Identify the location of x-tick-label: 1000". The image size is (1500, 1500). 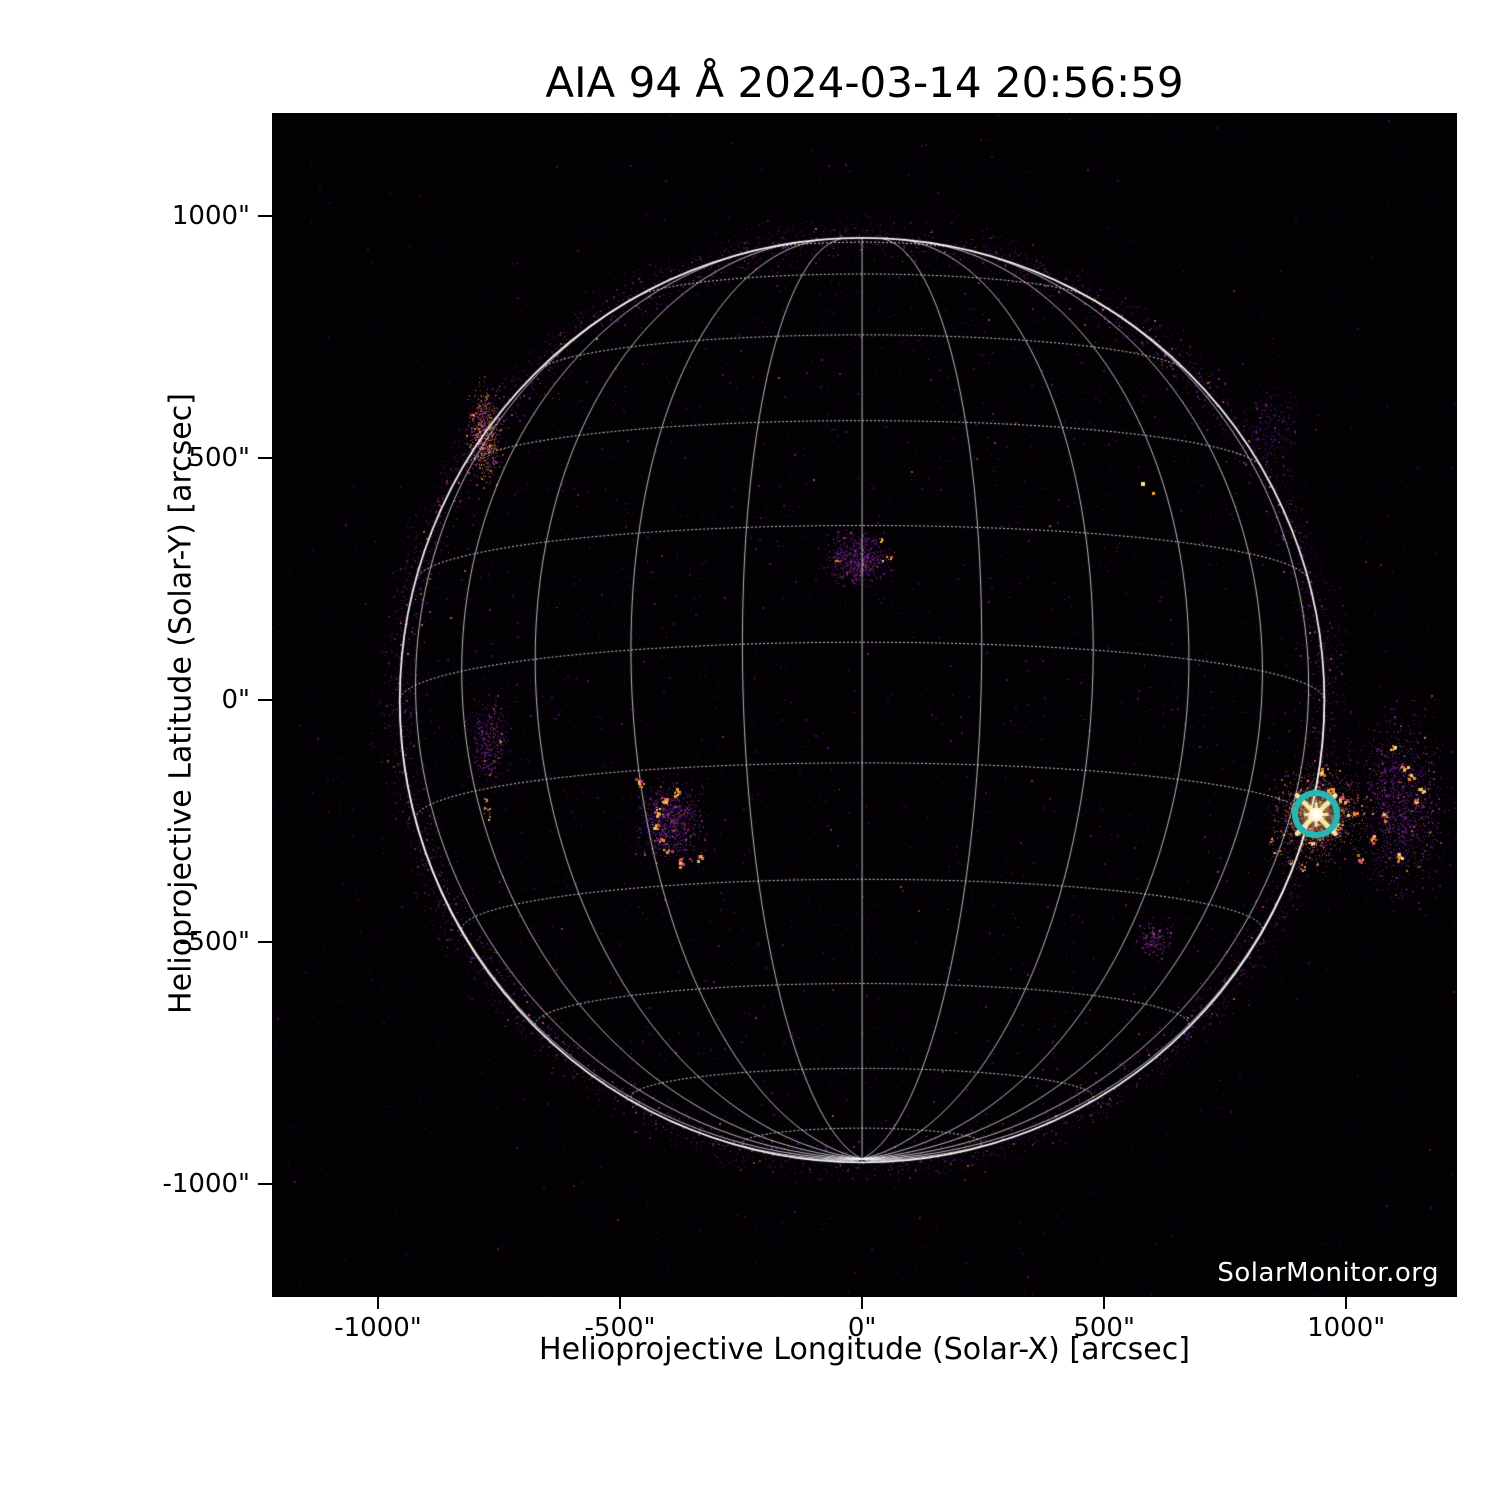
(1346, 1328).